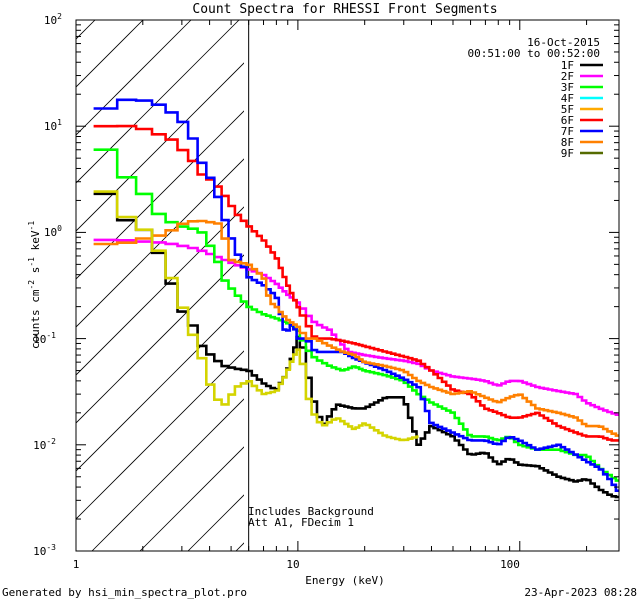 The width and height of the screenshot is (640, 600). Describe the element at coordinates (53, 231) in the screenshot. I see `y-tick-label-1e0: 10⁰` at that location.